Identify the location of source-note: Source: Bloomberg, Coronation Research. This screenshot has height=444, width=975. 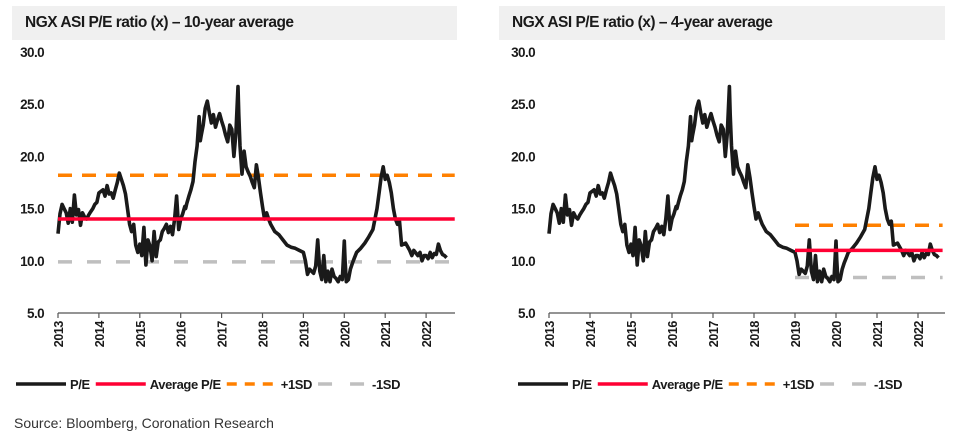
(144, 423).